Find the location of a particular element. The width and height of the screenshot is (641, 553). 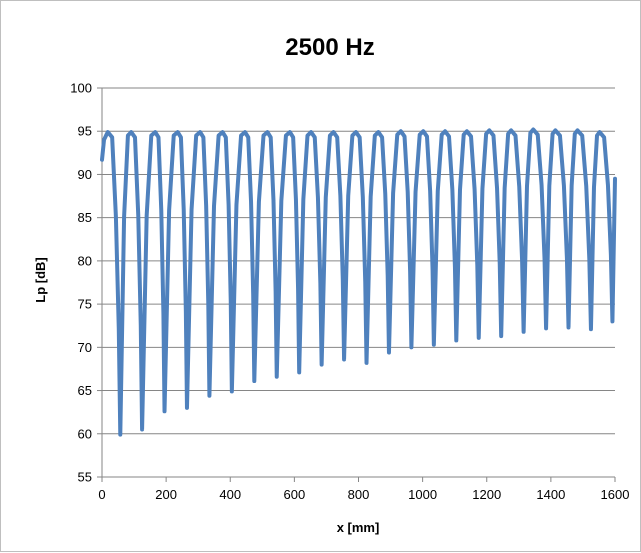

y-tick-label: 85 is located at coordinates (85, 217).